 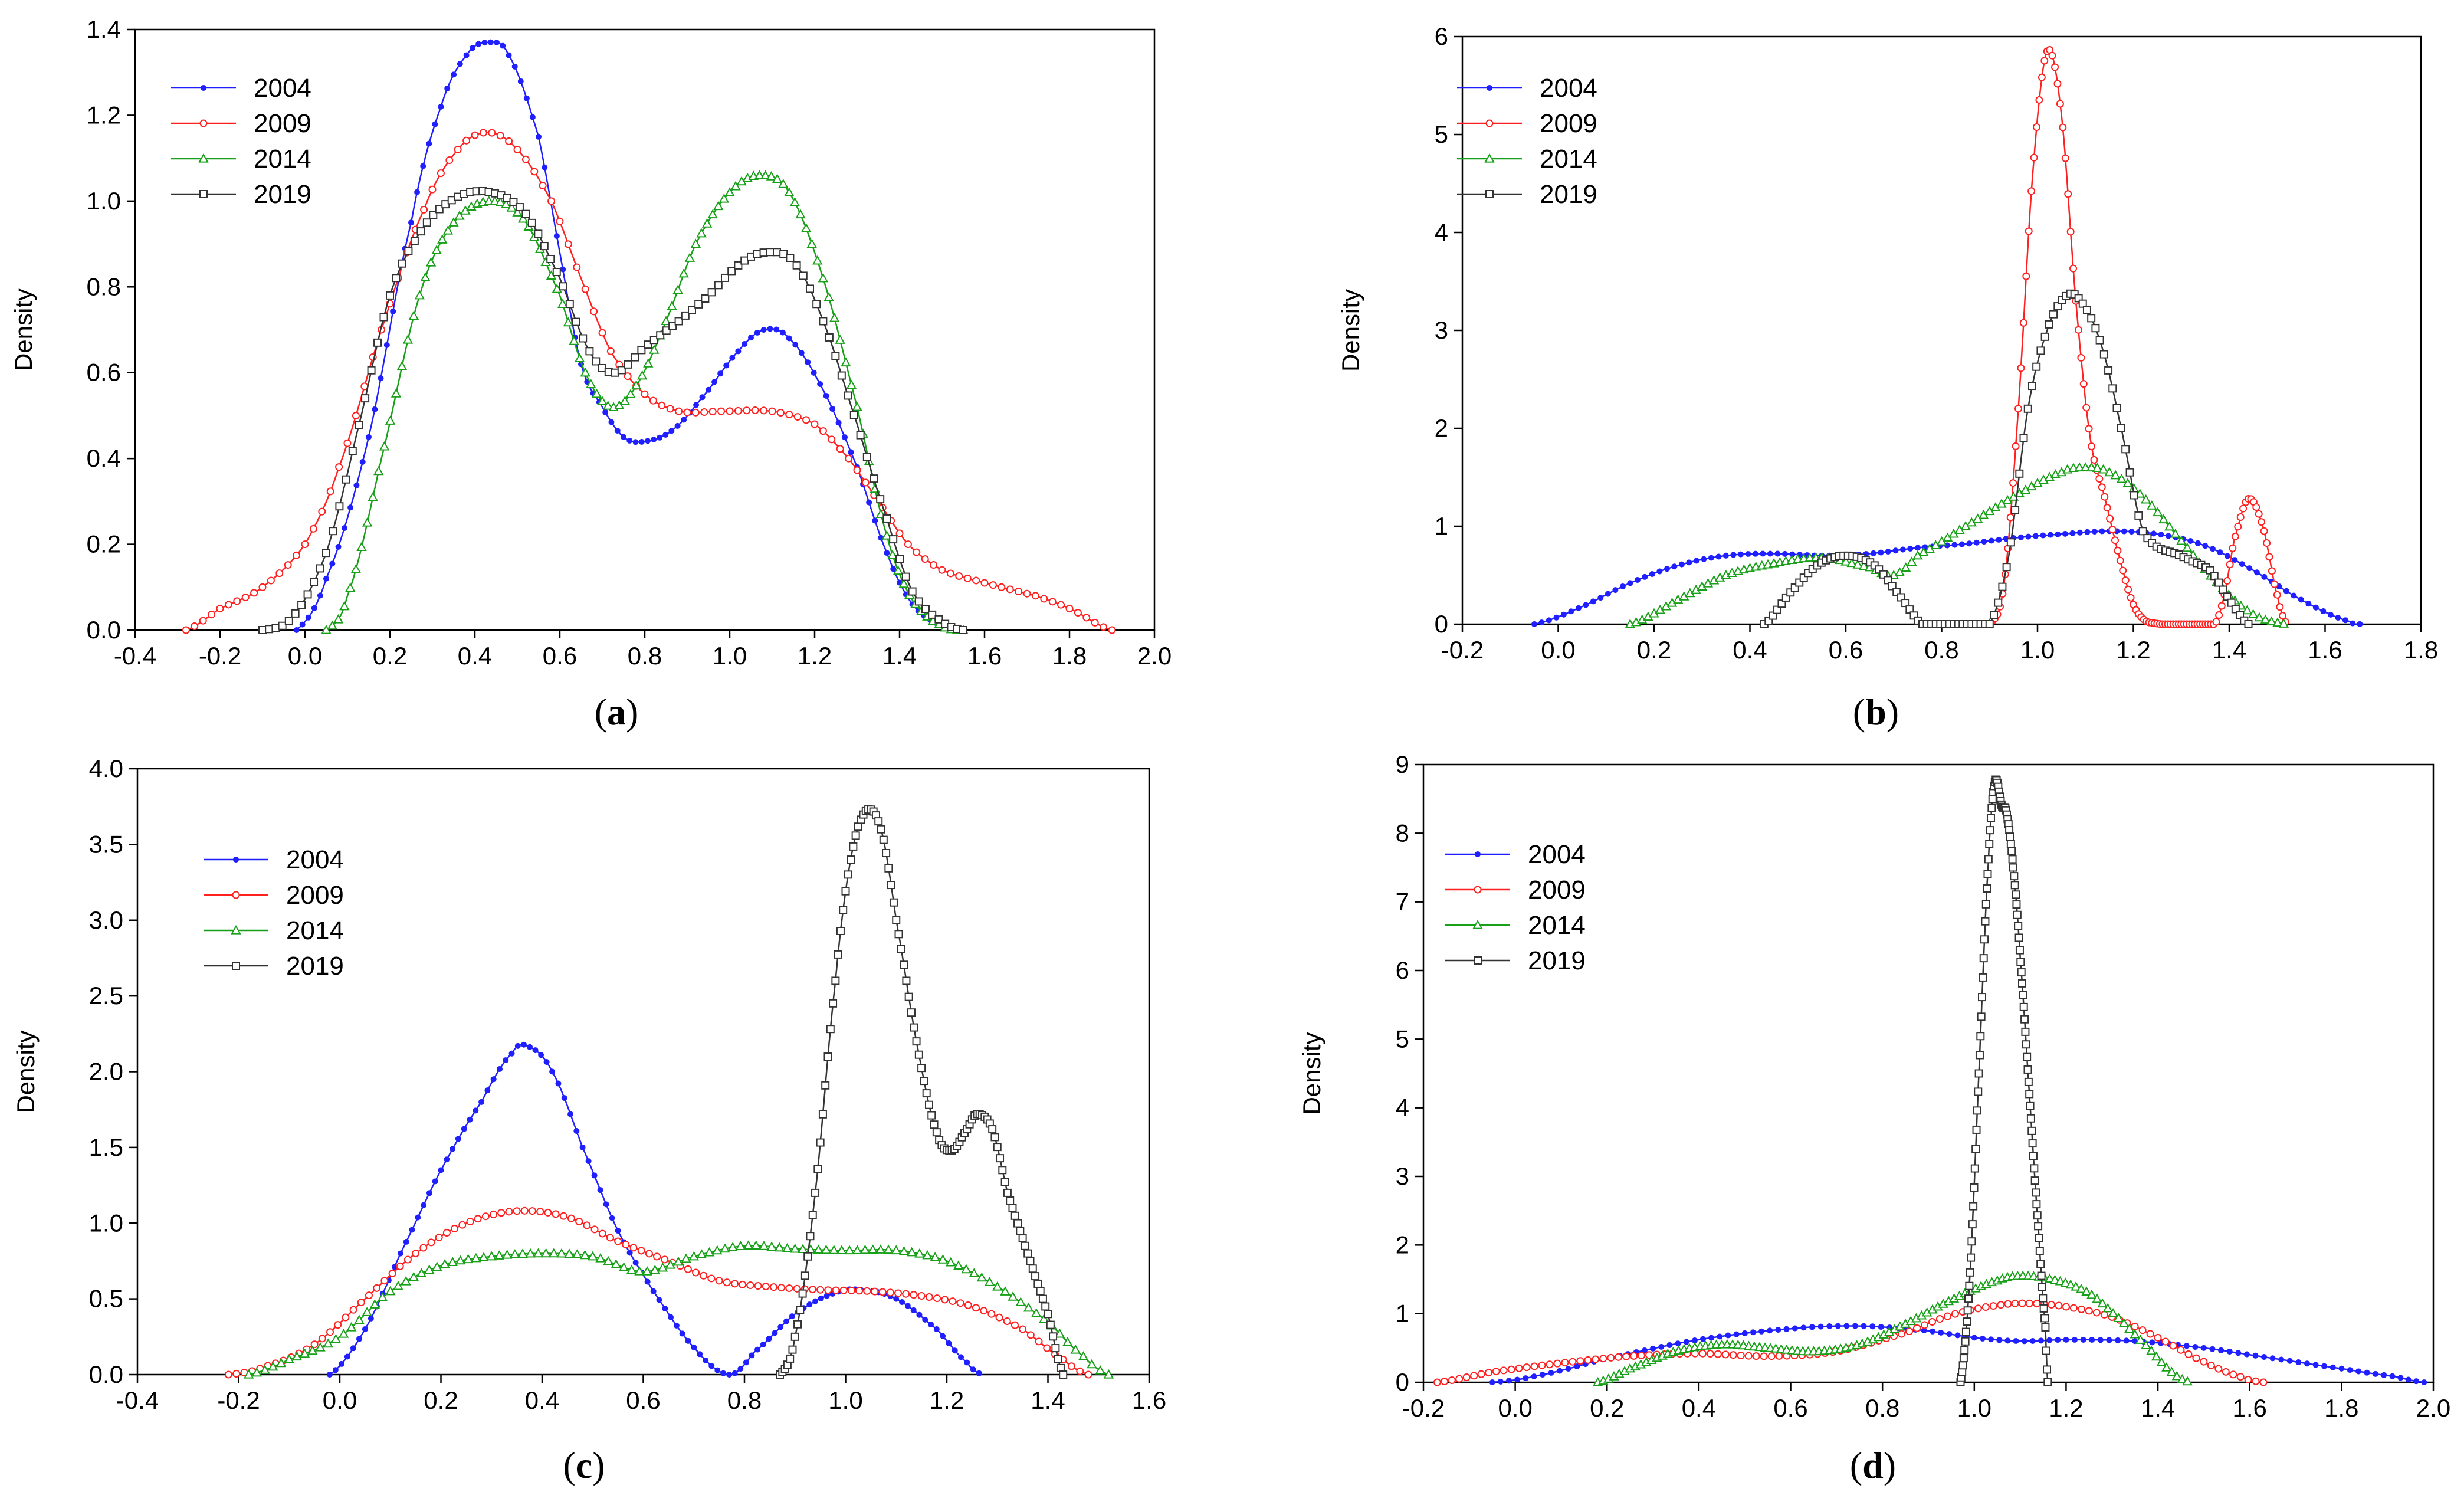 What do you see at coordinates (645, 402) in the screenshot?
I see `series-line-2014` at bounding box center [645, 402].